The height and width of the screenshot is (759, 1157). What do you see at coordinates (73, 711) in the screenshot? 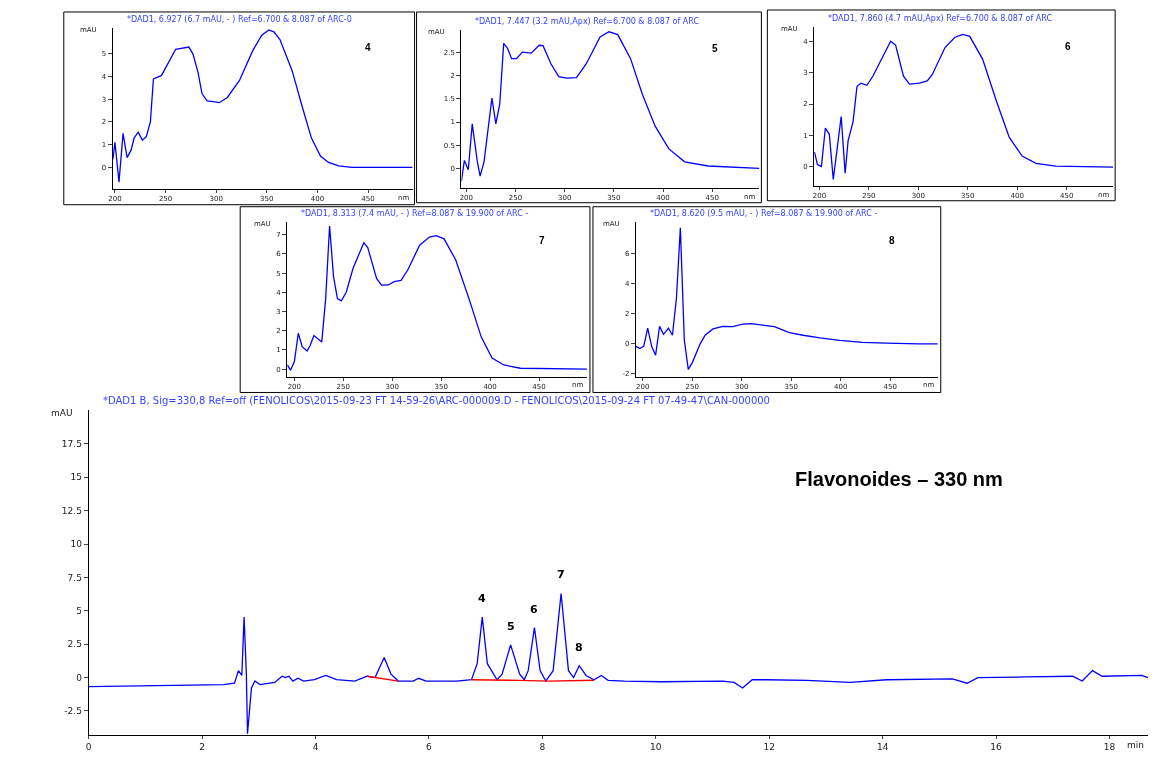
I see `y-tick-label: -2.5` at bounding box center [73, 711].